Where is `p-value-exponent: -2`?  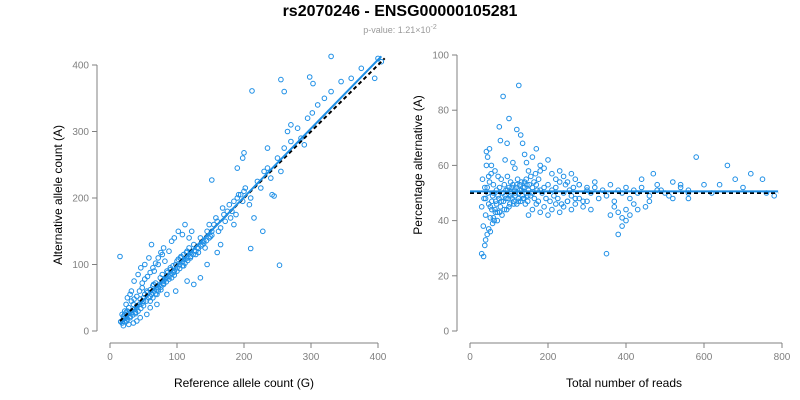
p-value-exponent: -2 is located at coordinates (433, 27).